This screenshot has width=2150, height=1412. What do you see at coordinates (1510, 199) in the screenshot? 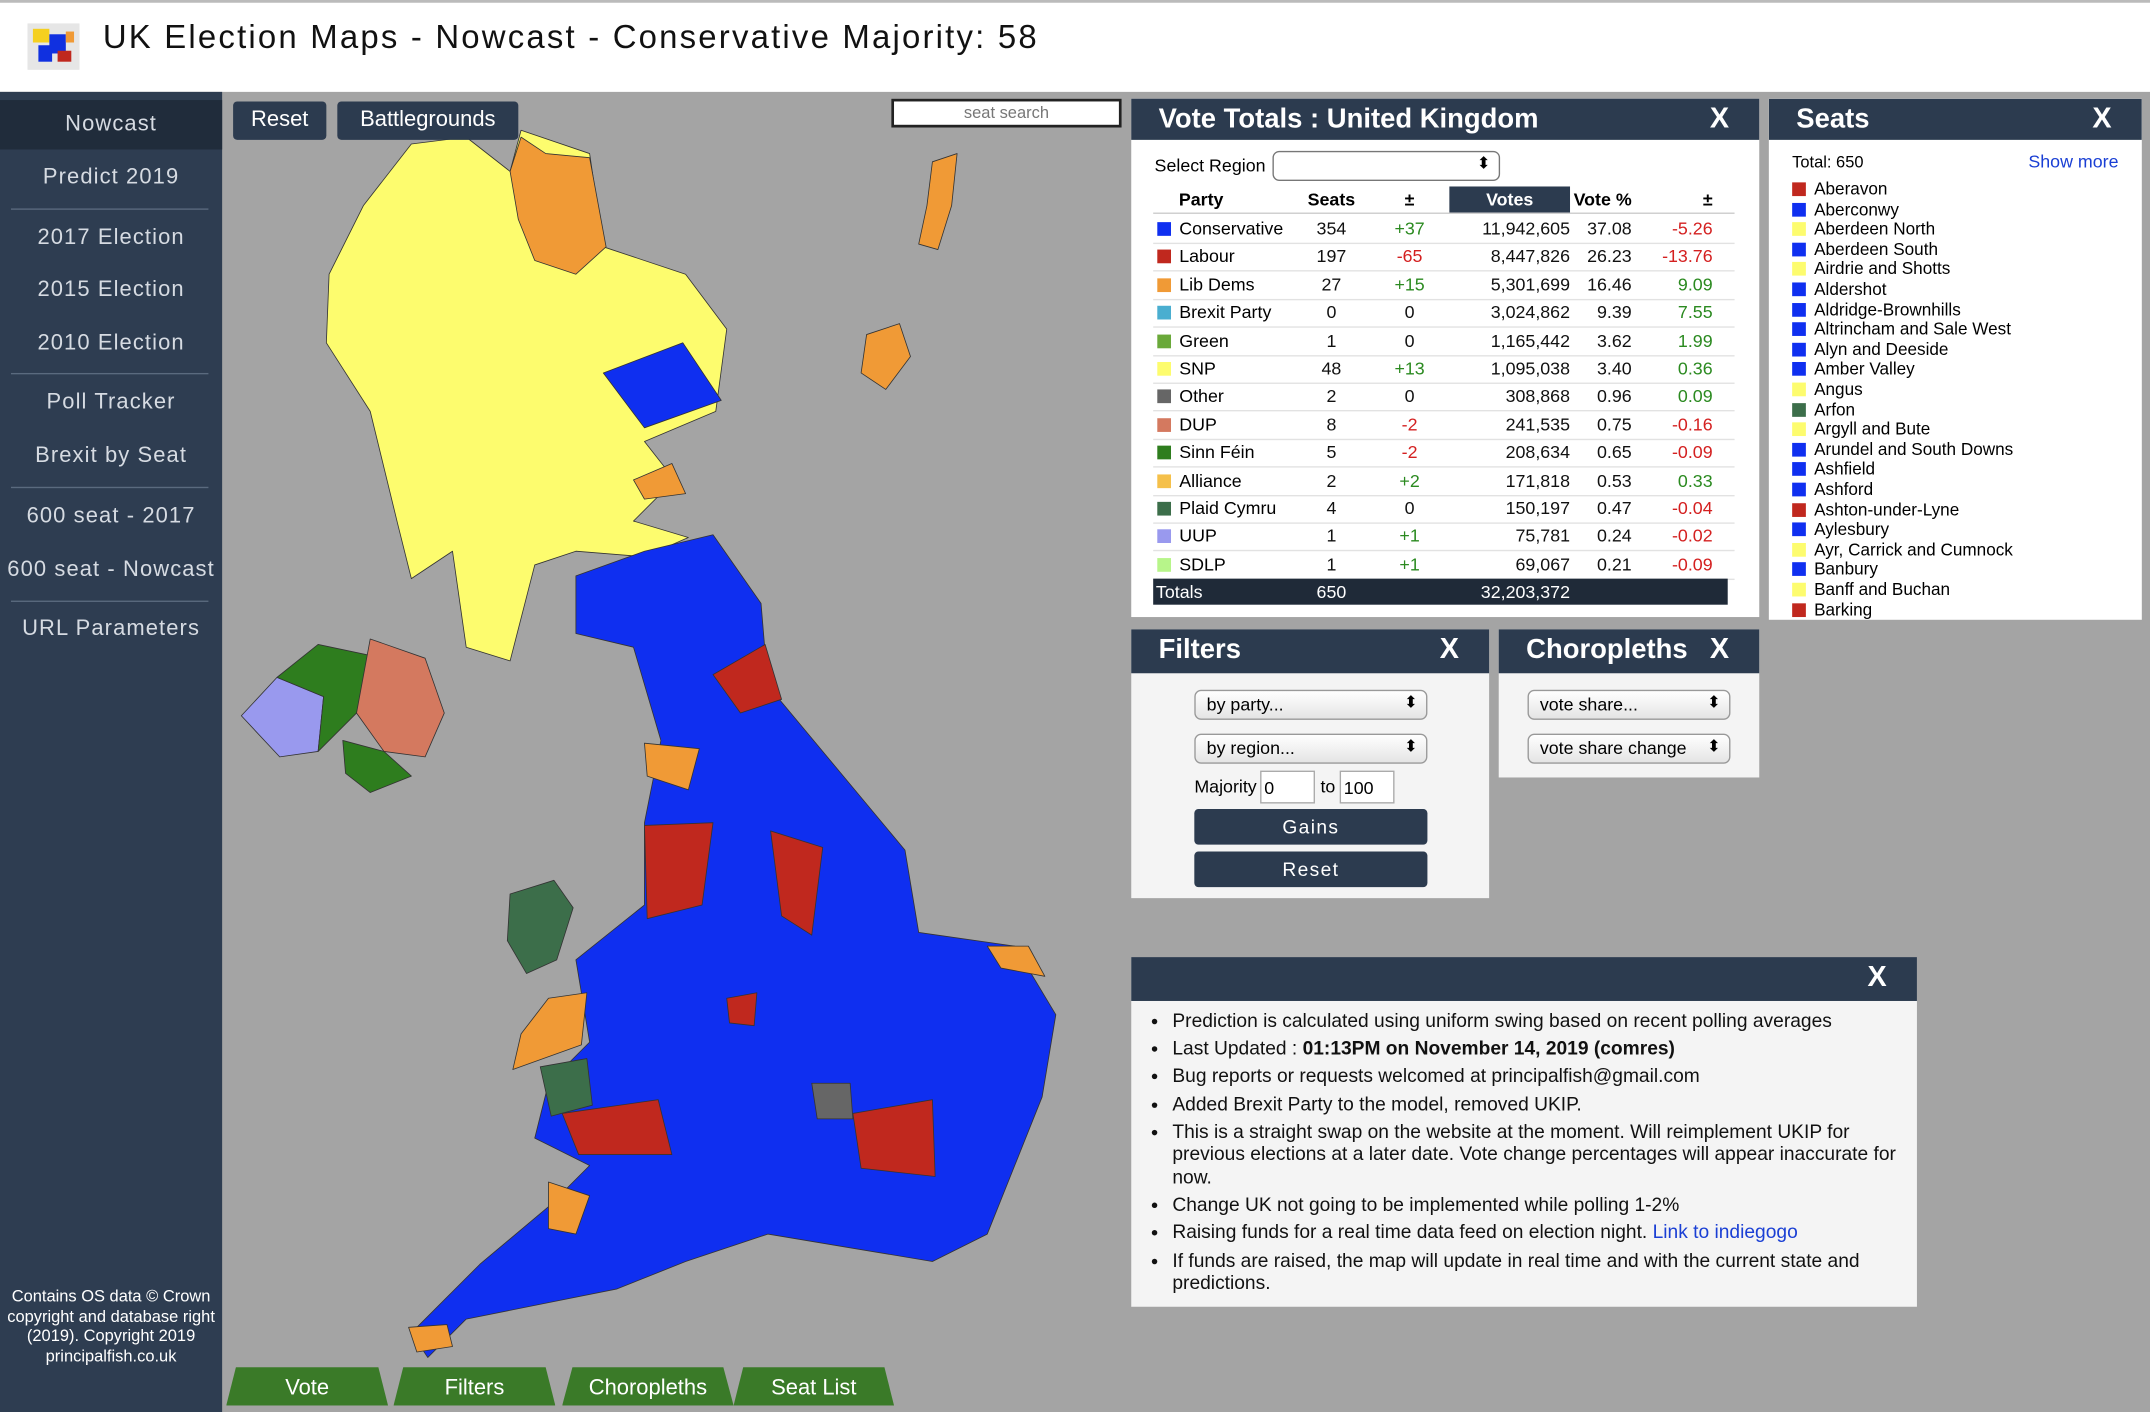
I see `column-header: Votes` at bounding box center [1510, 199].